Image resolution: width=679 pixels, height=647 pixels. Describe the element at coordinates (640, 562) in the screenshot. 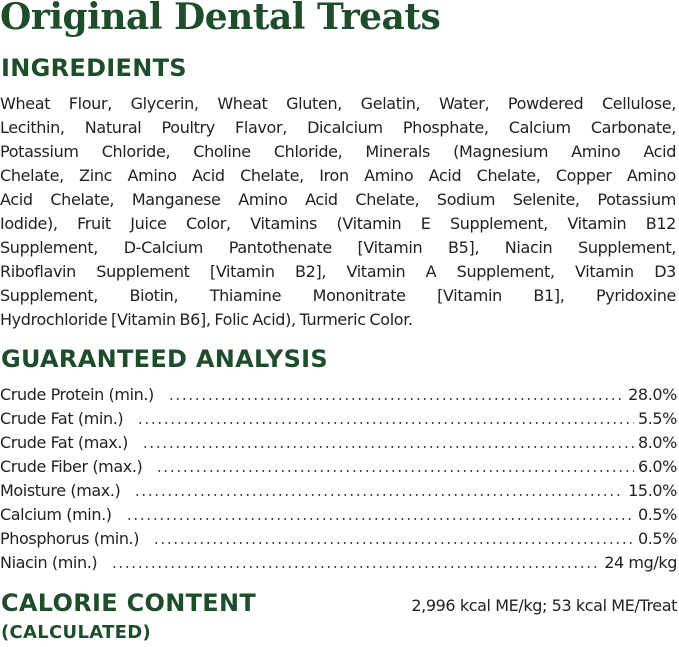

I see `analysis-value: 24 mg/kg` at that location.